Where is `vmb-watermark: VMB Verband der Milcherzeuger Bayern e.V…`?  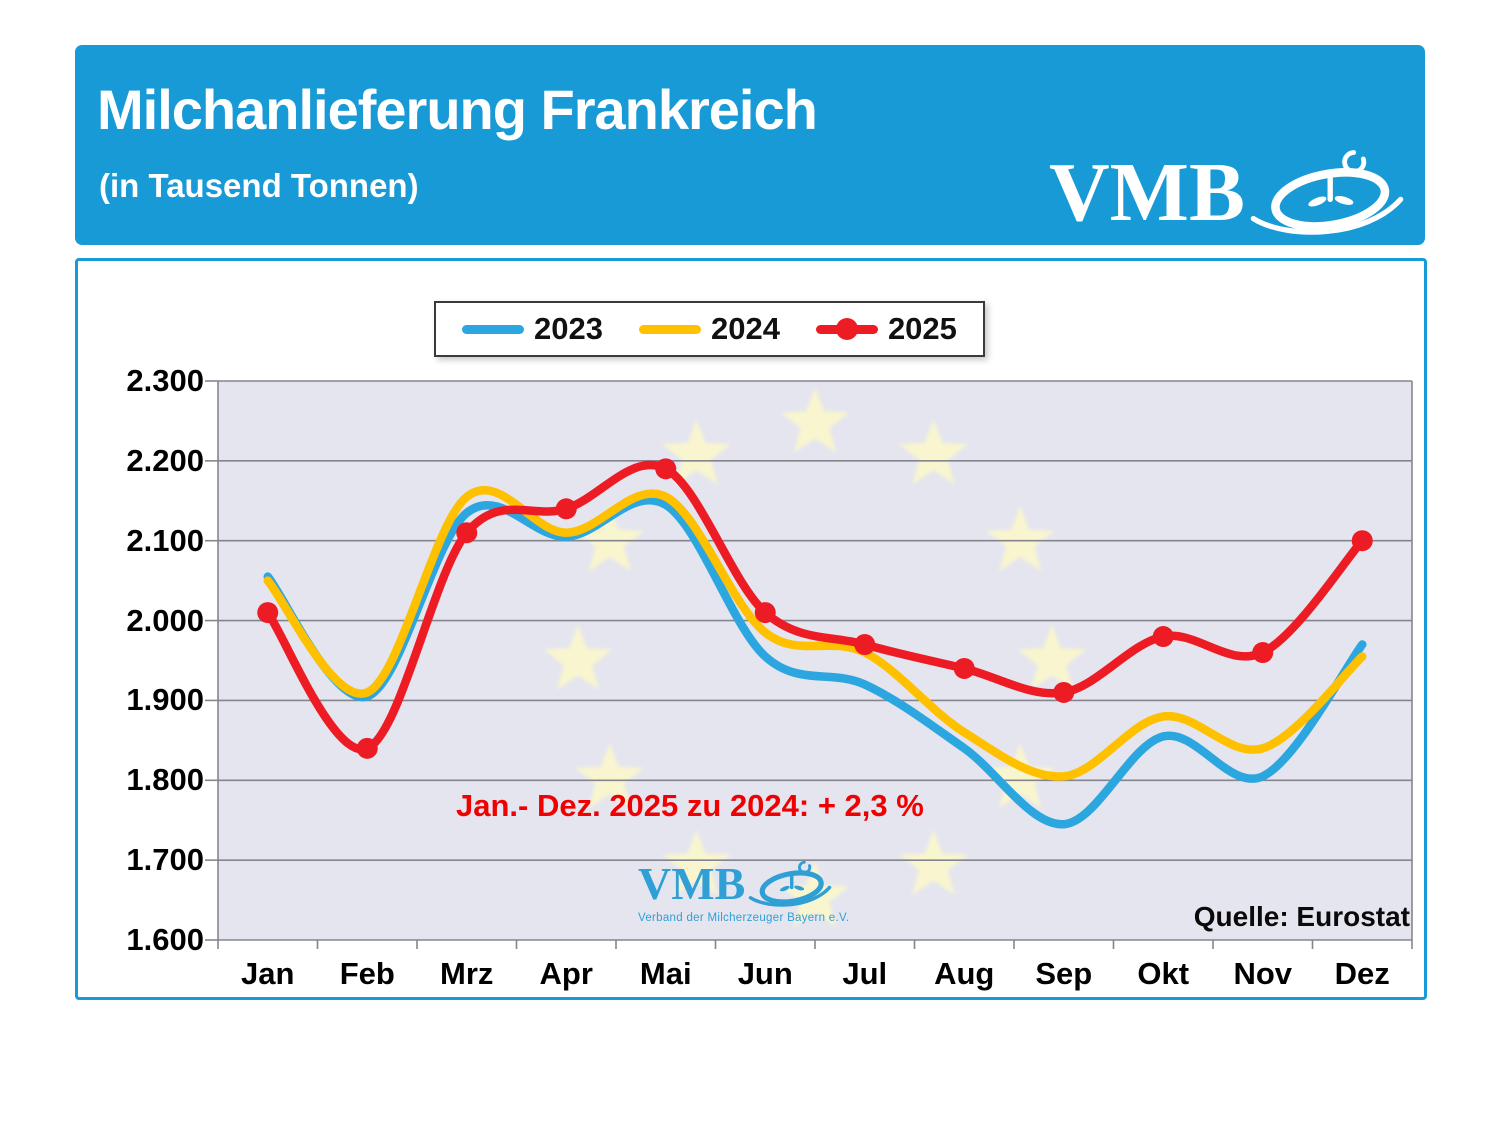
vmb-watermark: VMB Verband der Milcherzeuger Bayern e.V… is located at coordinates (744, 891).